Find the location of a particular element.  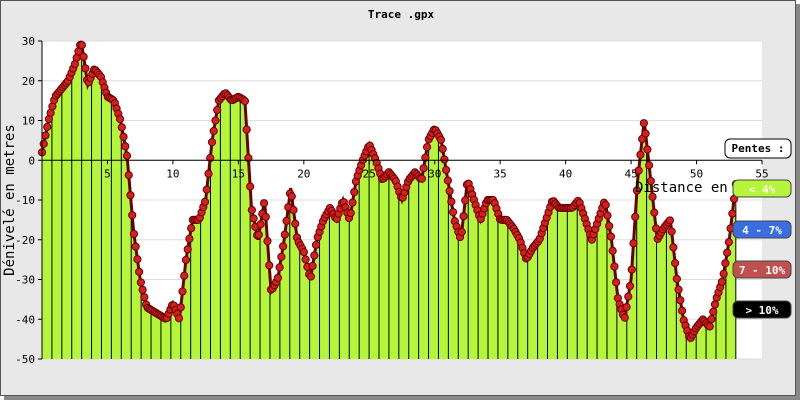

x-tick-label: 20 is located at coordinates (303, 173).